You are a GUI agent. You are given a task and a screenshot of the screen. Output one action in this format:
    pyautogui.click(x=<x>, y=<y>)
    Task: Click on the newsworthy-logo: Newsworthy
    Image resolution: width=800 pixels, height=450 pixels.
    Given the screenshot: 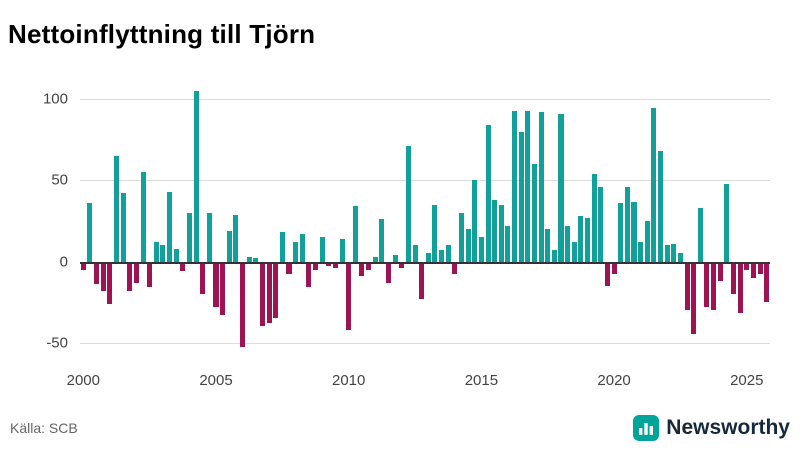 What is the action you would take?
    pyautogui.click(x=711, y=428)
    